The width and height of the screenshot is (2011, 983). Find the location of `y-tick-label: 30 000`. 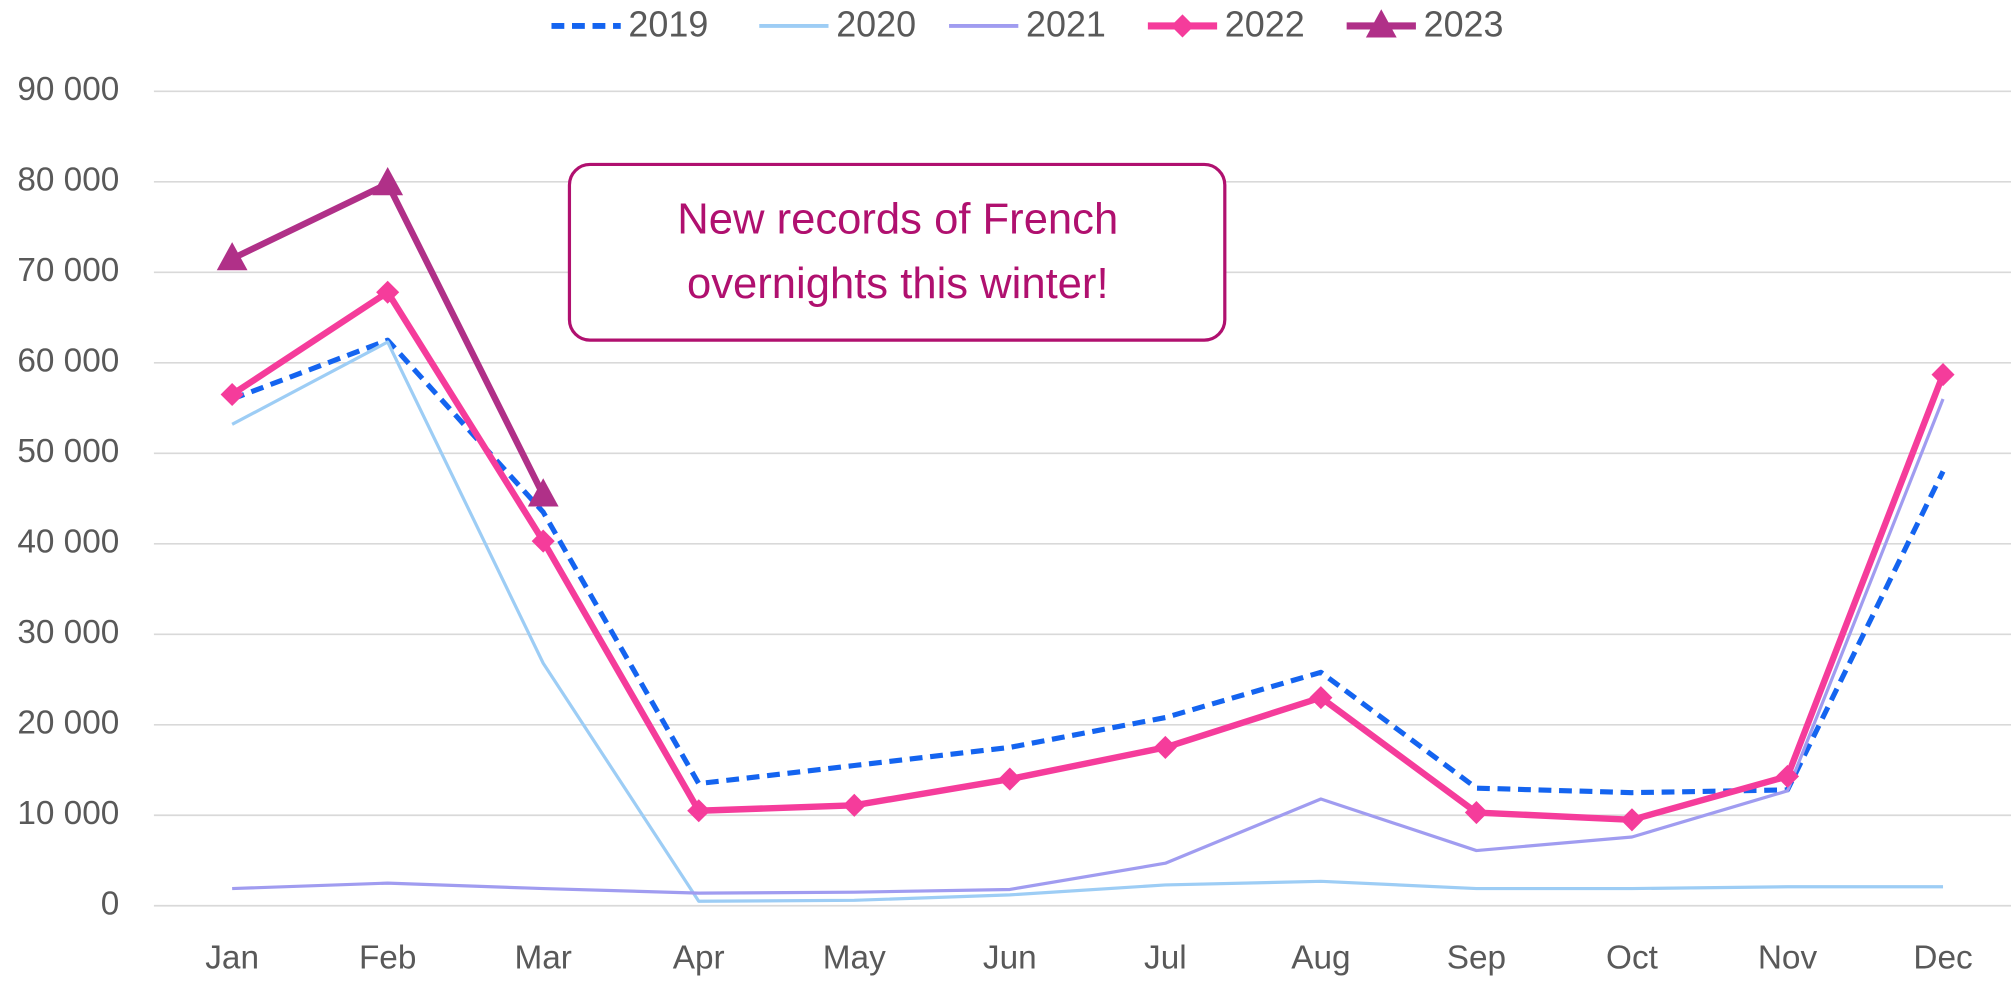

y-tick-label: 30 000 is located at coordinates (68, 632).